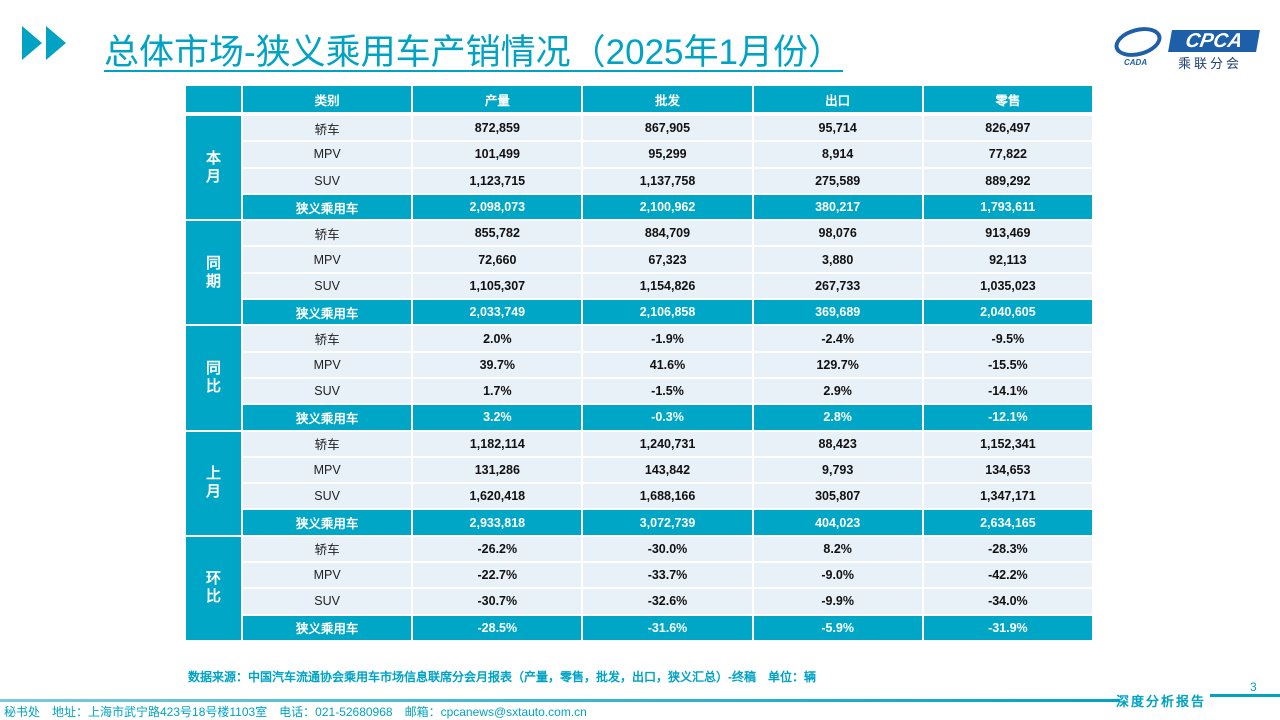 The height and width of the screenshot is (720, 1280). I want to click on column-header: 批发, so click(668, 101).